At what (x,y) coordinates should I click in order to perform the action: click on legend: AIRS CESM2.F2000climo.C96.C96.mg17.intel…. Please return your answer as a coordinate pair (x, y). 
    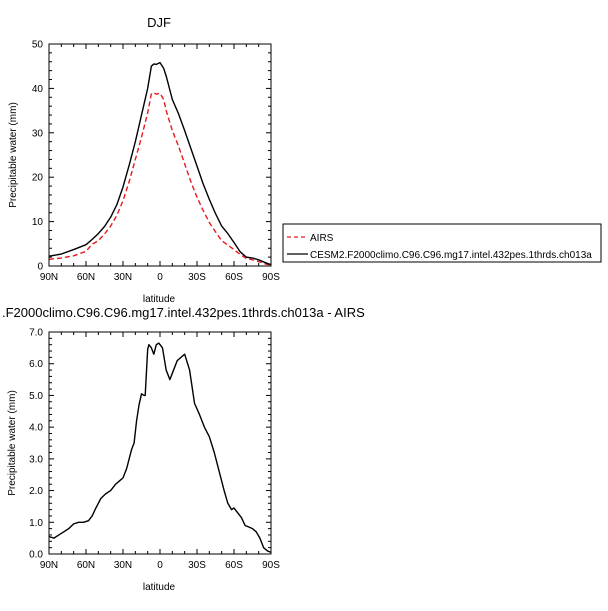
    Looking at the image, I should click on (442, 243).